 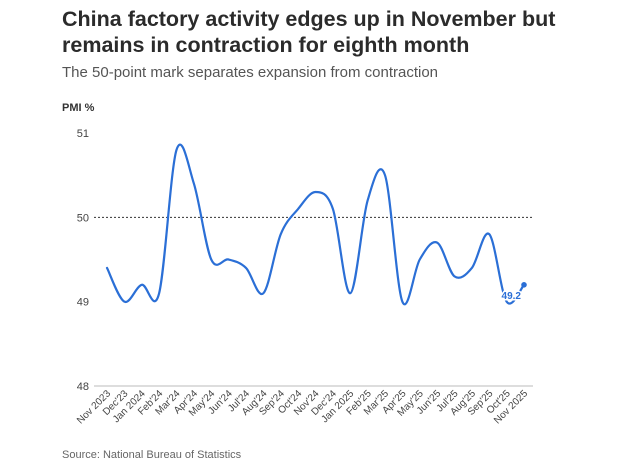 I want to click on y-axis-label: PMI %, so click(x=78, y=108).